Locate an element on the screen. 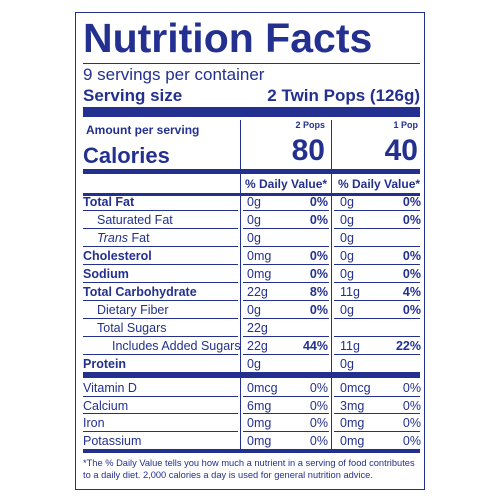 This screenshot has height=500, width=500. percent-dv: 4% is located at coordinates (411, 292).